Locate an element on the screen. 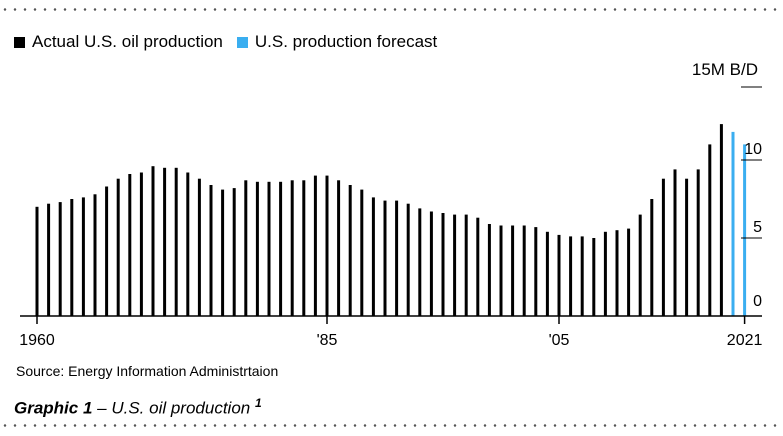 Image resolution: width=783 pixels, height=436 pixels. bar-actual-1985 is located at coordinates (327, 245).